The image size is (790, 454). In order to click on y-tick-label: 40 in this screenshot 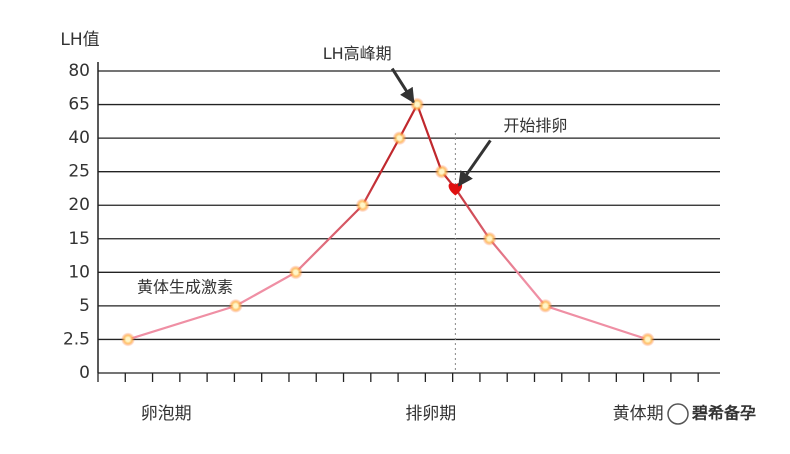, I will do `click(79, 138)`.